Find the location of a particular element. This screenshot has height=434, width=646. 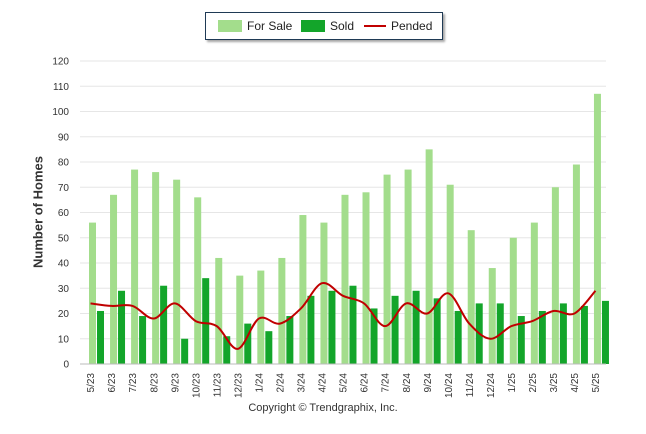

for-sale-swatch is located at coordinates (230, 26).